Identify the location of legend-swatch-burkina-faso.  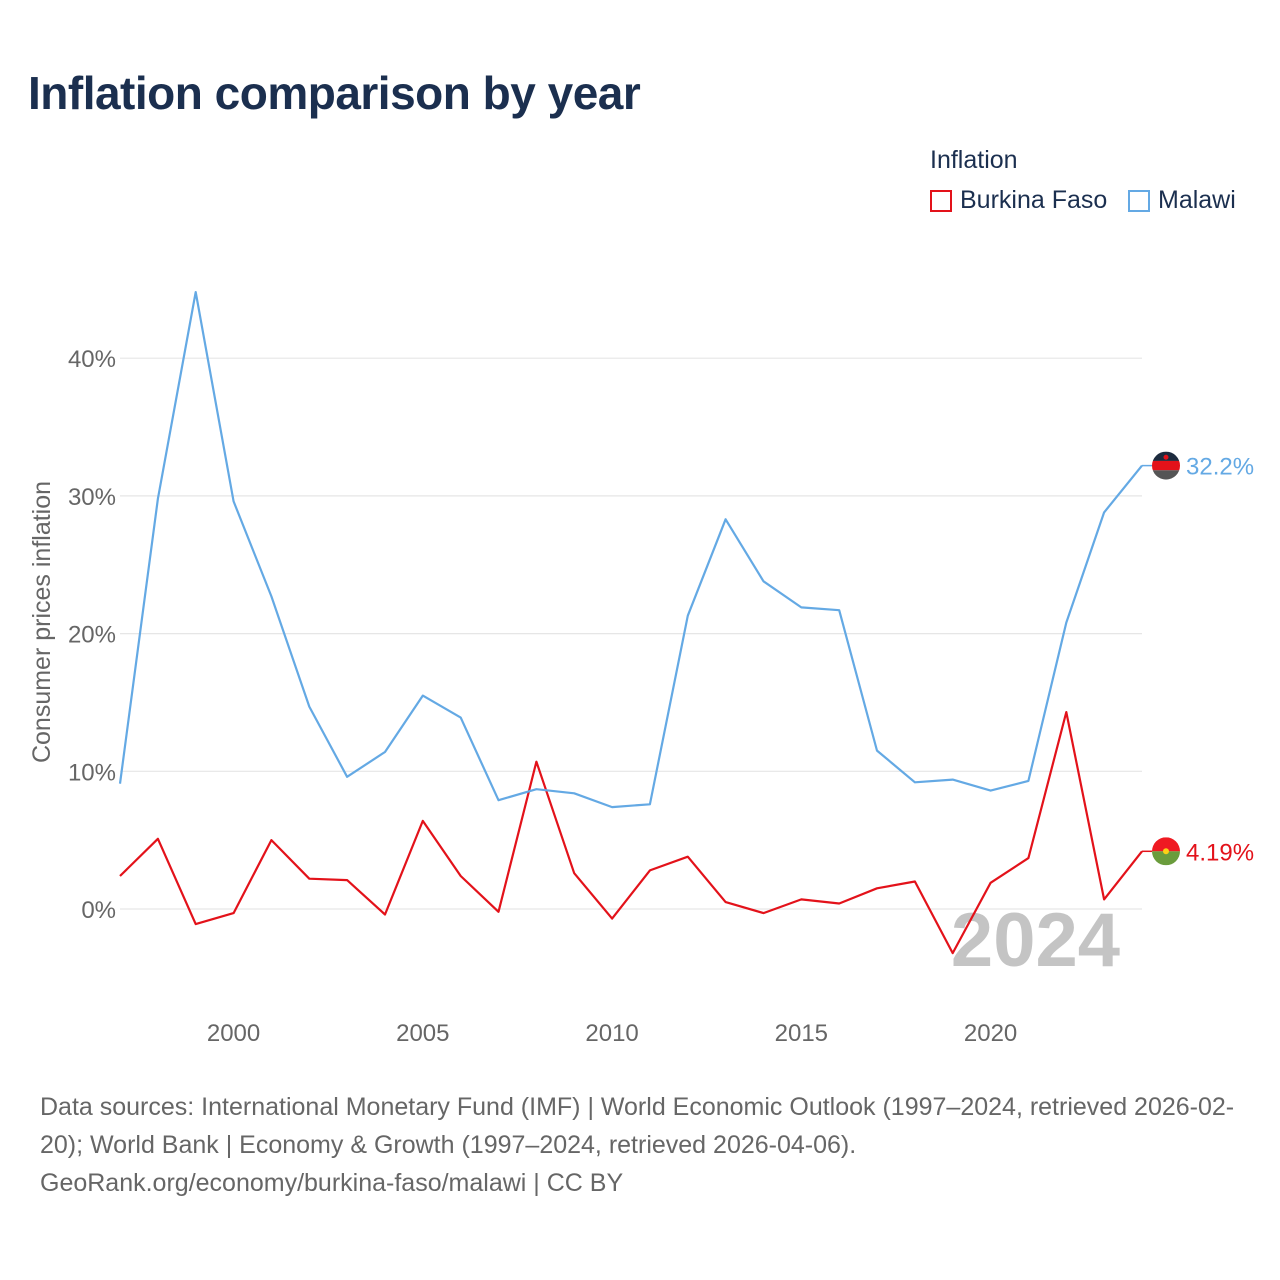
(941, 200).